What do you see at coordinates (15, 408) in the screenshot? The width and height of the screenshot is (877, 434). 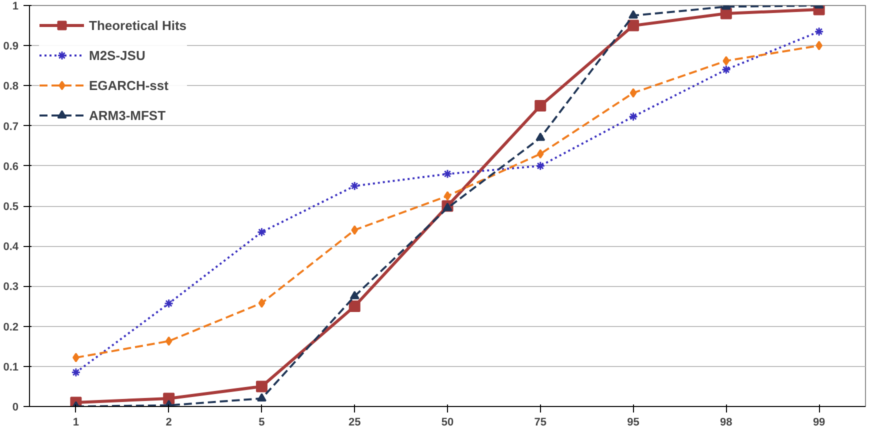 I see `y-tick-label: 0` at bounding box center [15, 408].